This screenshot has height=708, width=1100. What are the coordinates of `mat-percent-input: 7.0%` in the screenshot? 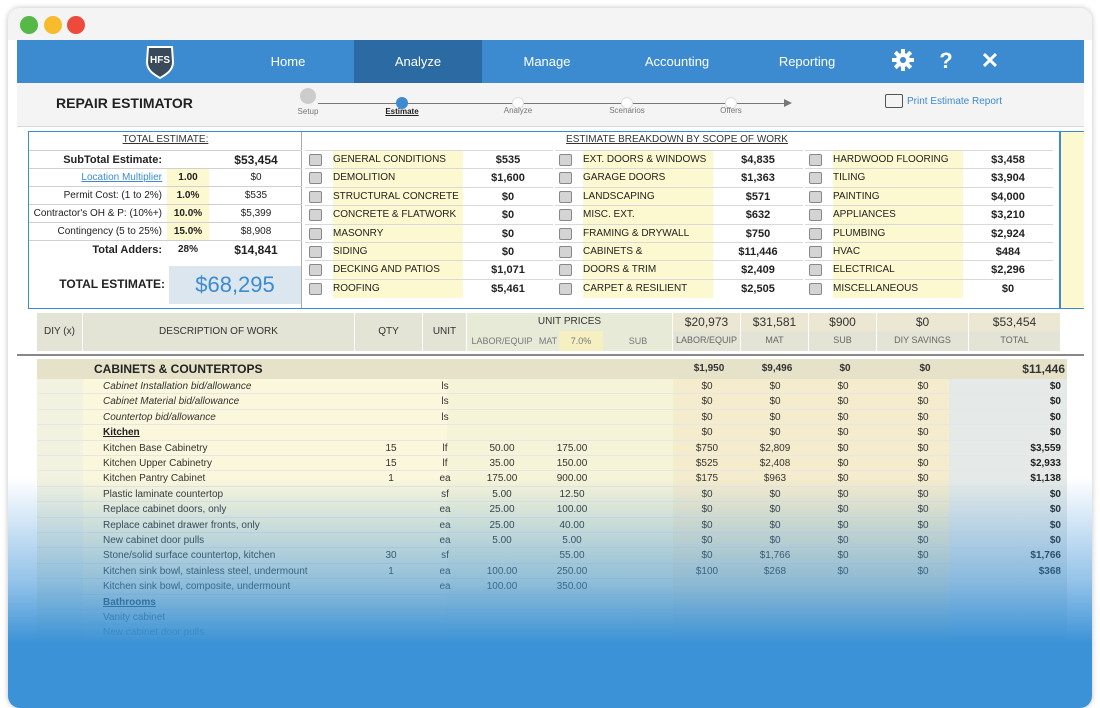 It's located at (581, 341).